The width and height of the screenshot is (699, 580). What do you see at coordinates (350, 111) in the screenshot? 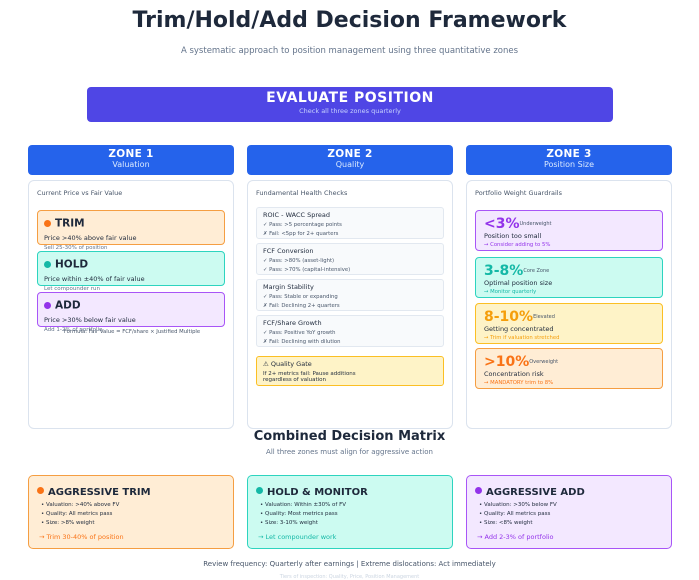
I see `evaluate-subtitle: Check all three zones quarterly` at bounding box center [350, 111].